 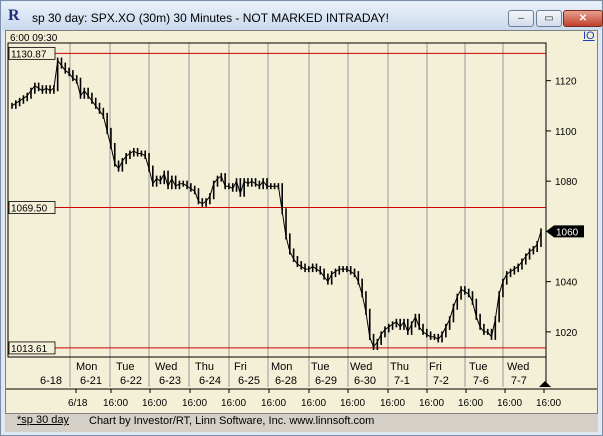 I want to click on date-label: 6-30, so click(x=365, y=381).